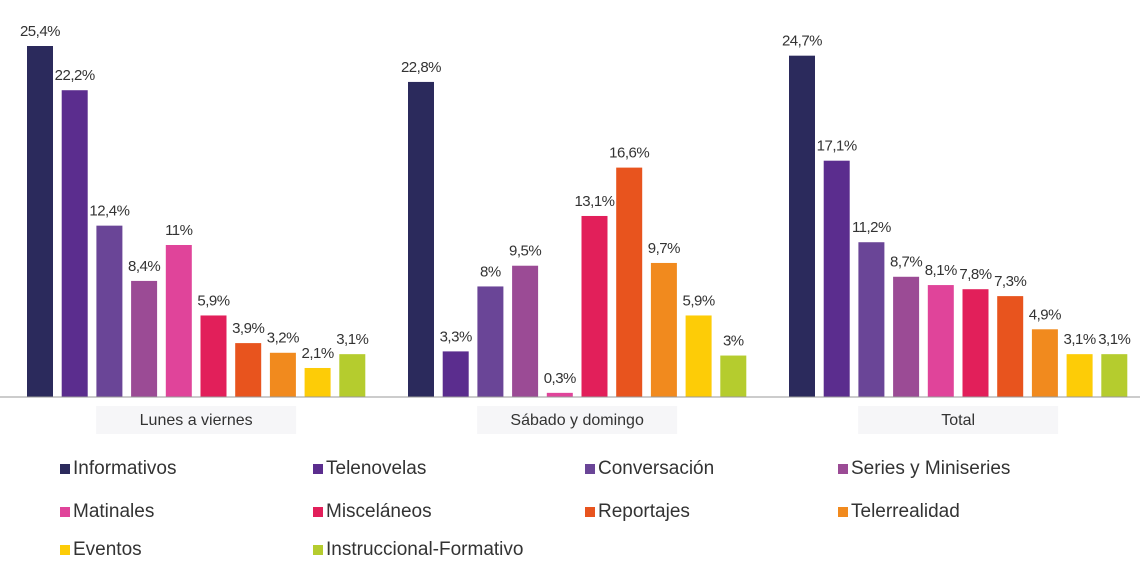 The height and width of the screenshot is (563, 1140). I want to click on data-label: 0,3%, so click(560, 378).